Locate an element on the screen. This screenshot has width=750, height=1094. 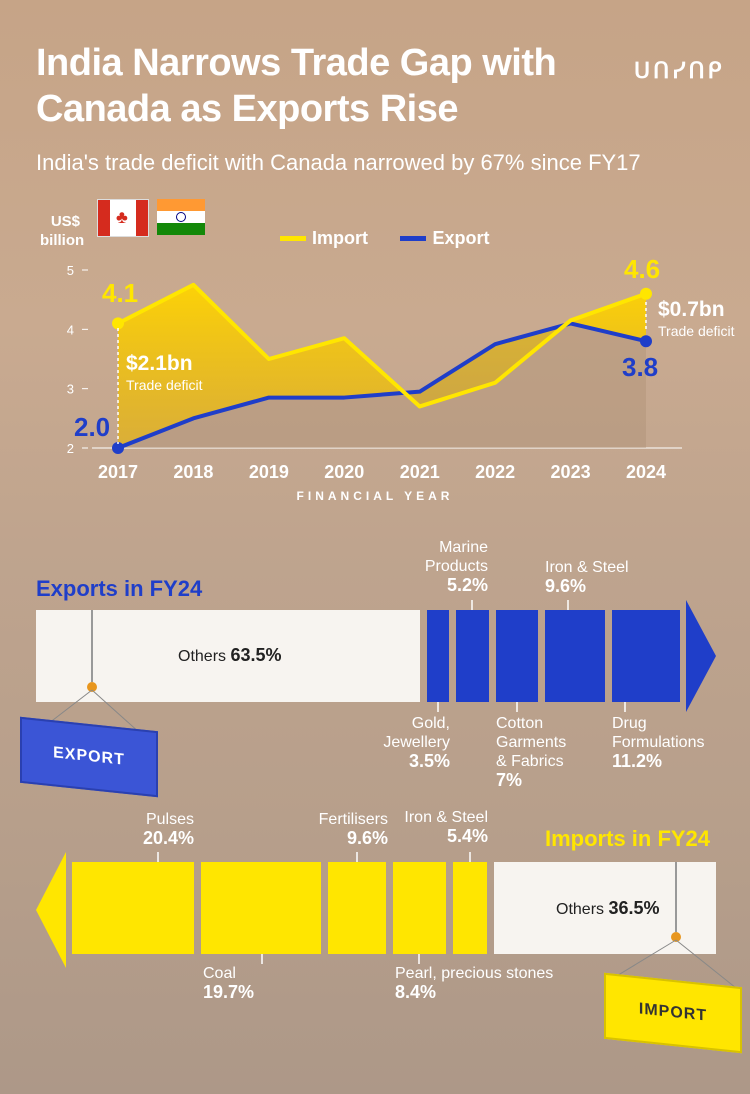
y-axis-label-line2: billion is located at coordinates (62, 240).